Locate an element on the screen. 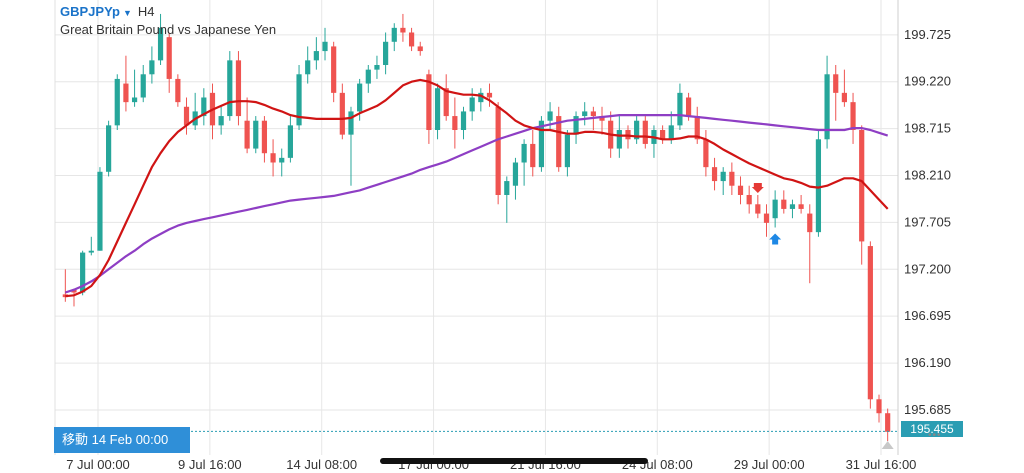 This screenshot has width=1024, height=473. y-tick-label: 196.190 is located at coordinates (927, 362).